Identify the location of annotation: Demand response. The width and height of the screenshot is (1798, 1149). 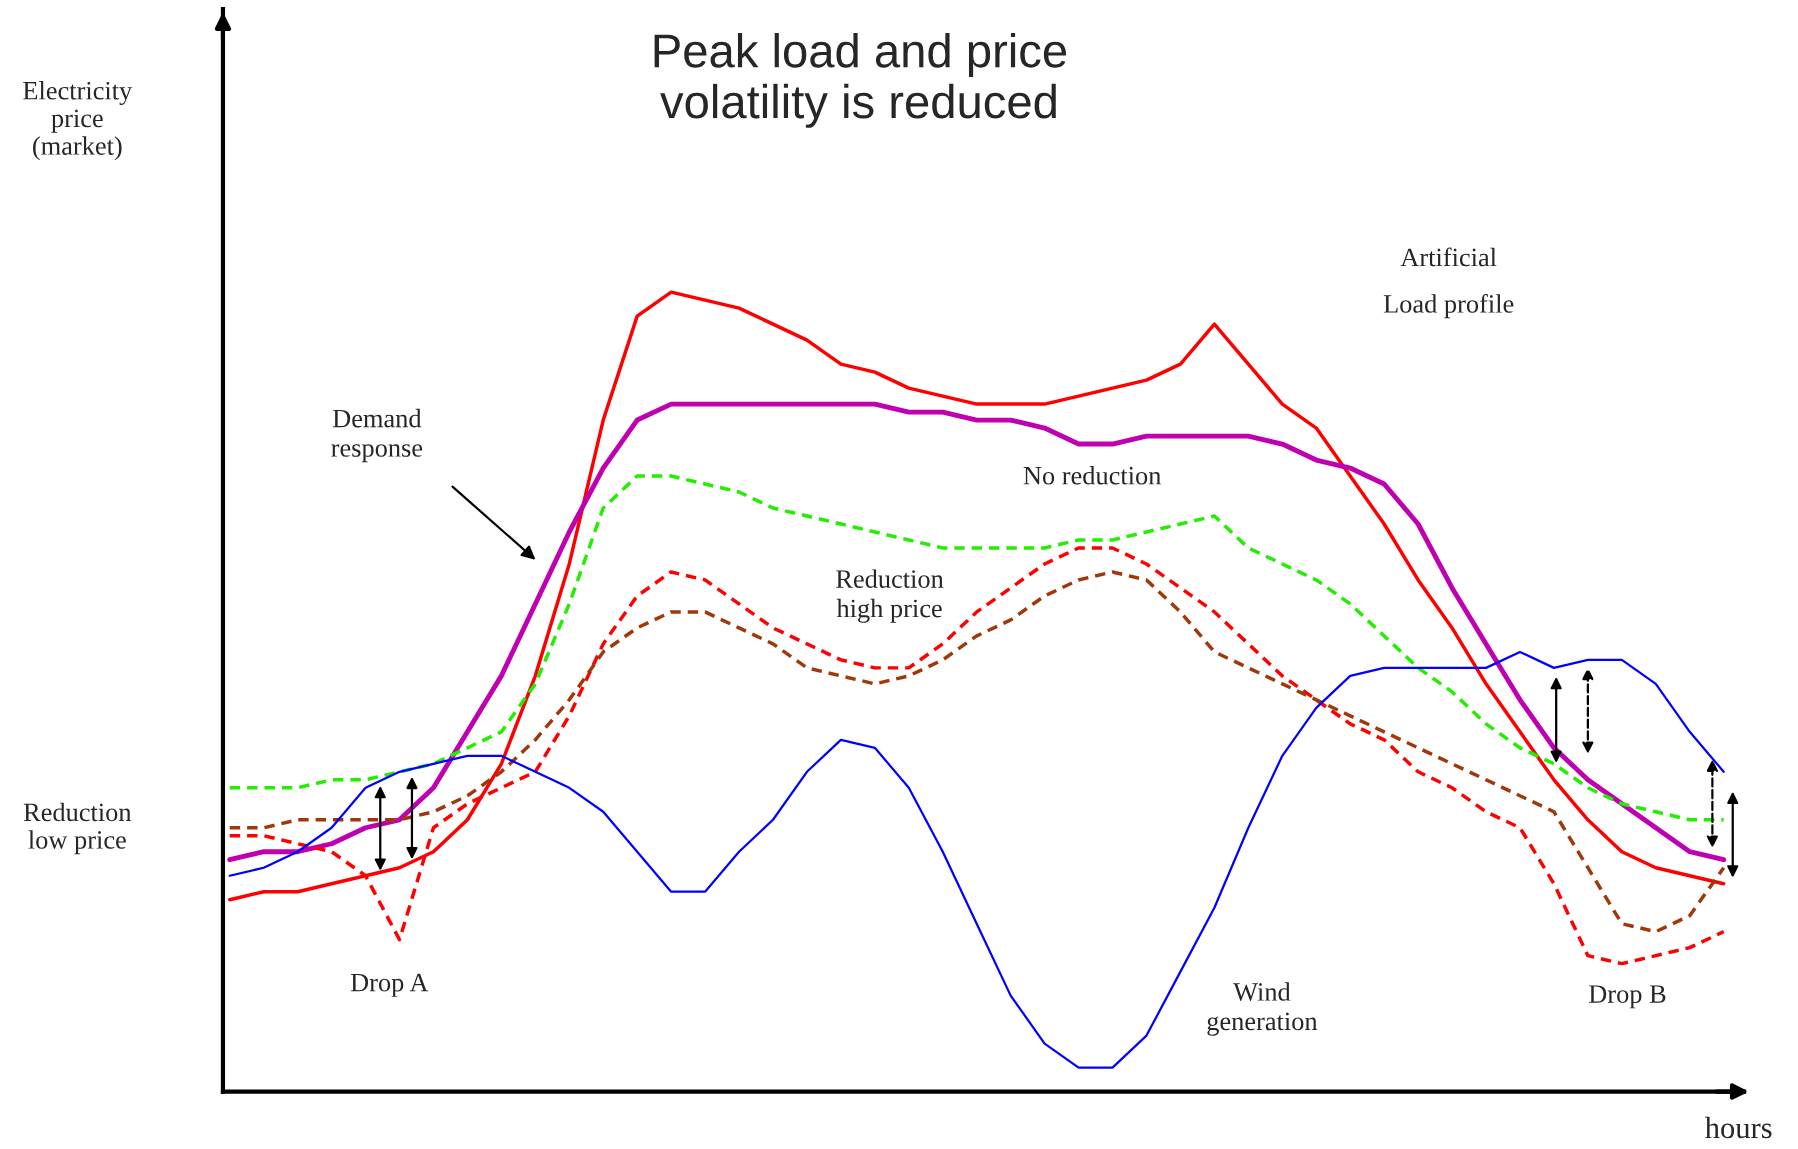
(377, 435).